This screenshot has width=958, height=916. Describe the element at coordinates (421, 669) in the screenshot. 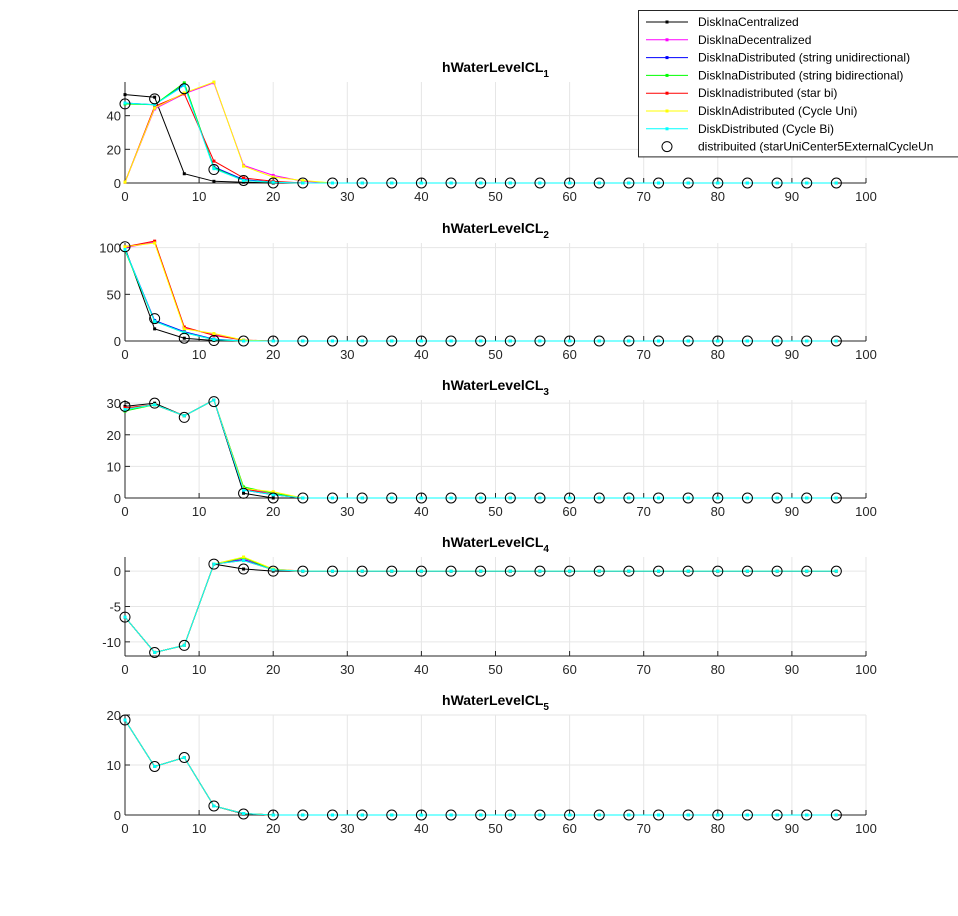

I see `x-tick-label: 40` at that location.